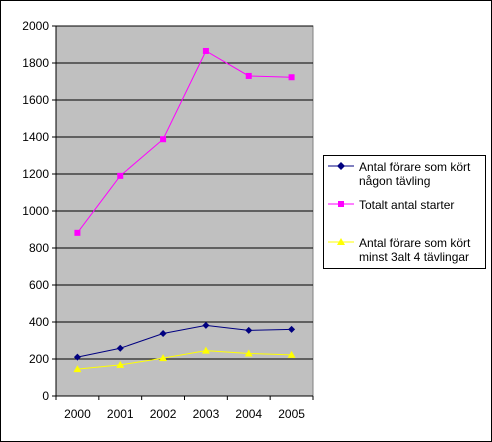  Describe the element at coordinates (120, 414) in the screenshot. I see `x-tick-label: 2001` at that location.